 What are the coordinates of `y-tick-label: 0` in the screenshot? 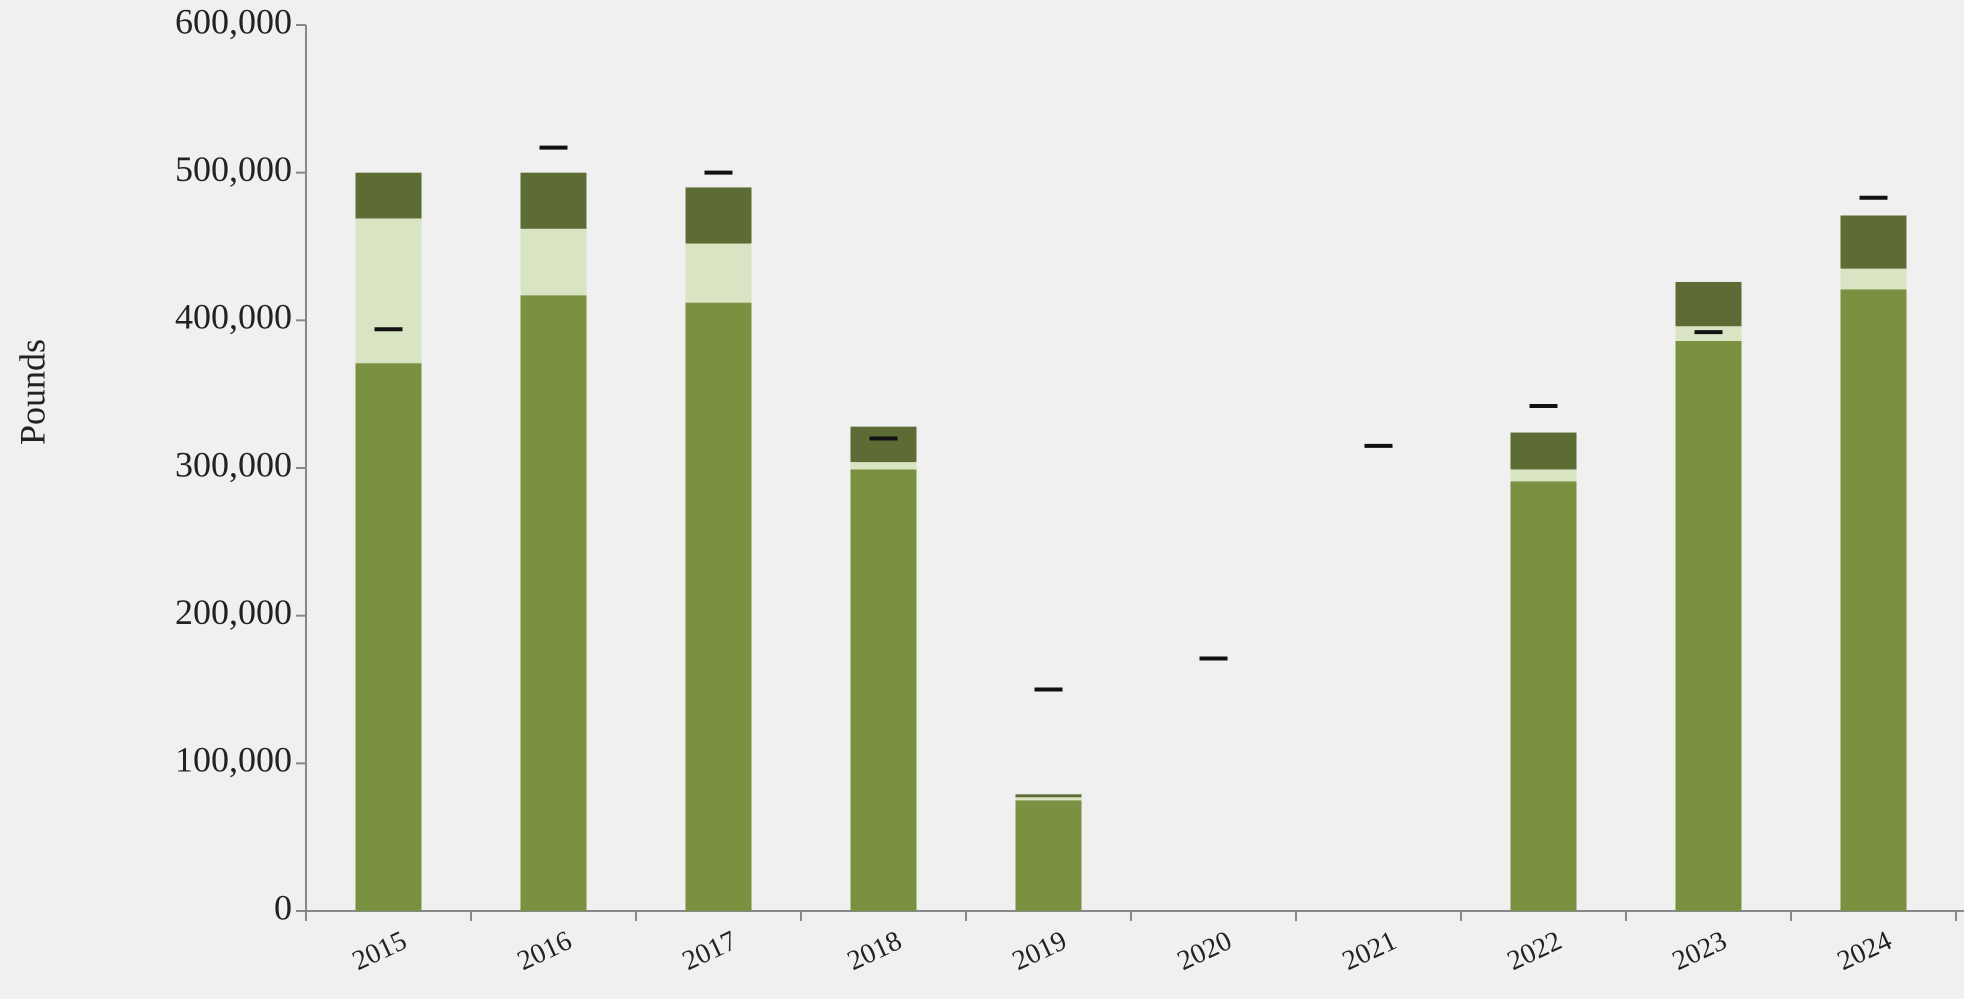 It's located at (283, 907).